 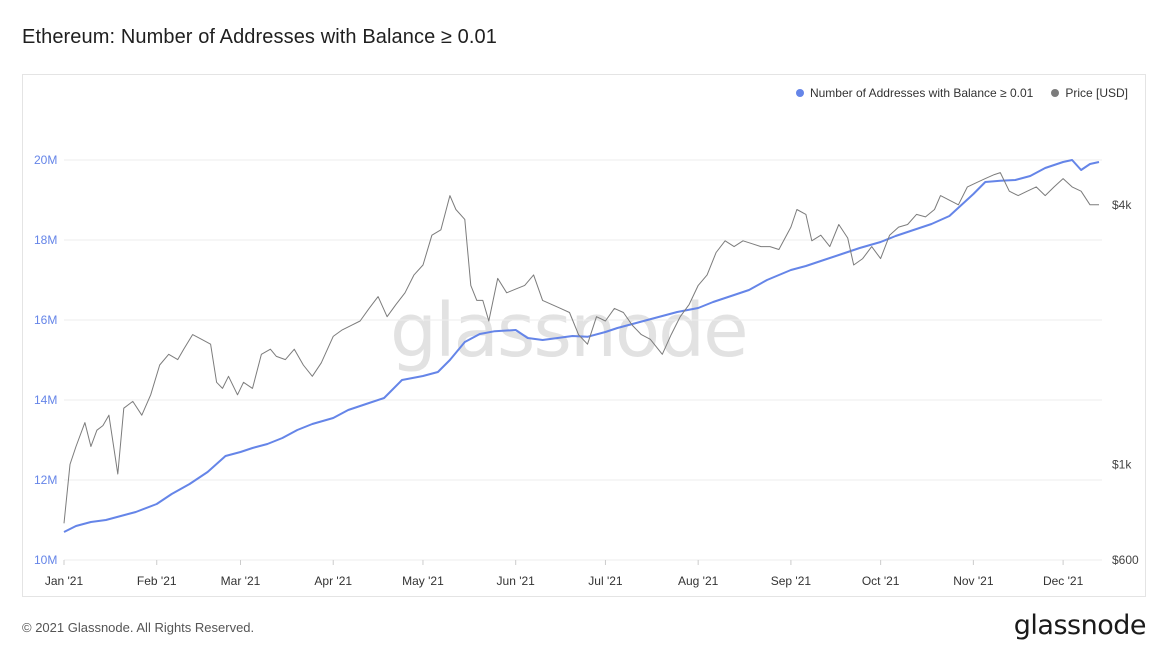 I want to click on x-tick-label: Mar '21, so click(x=241, y=581).